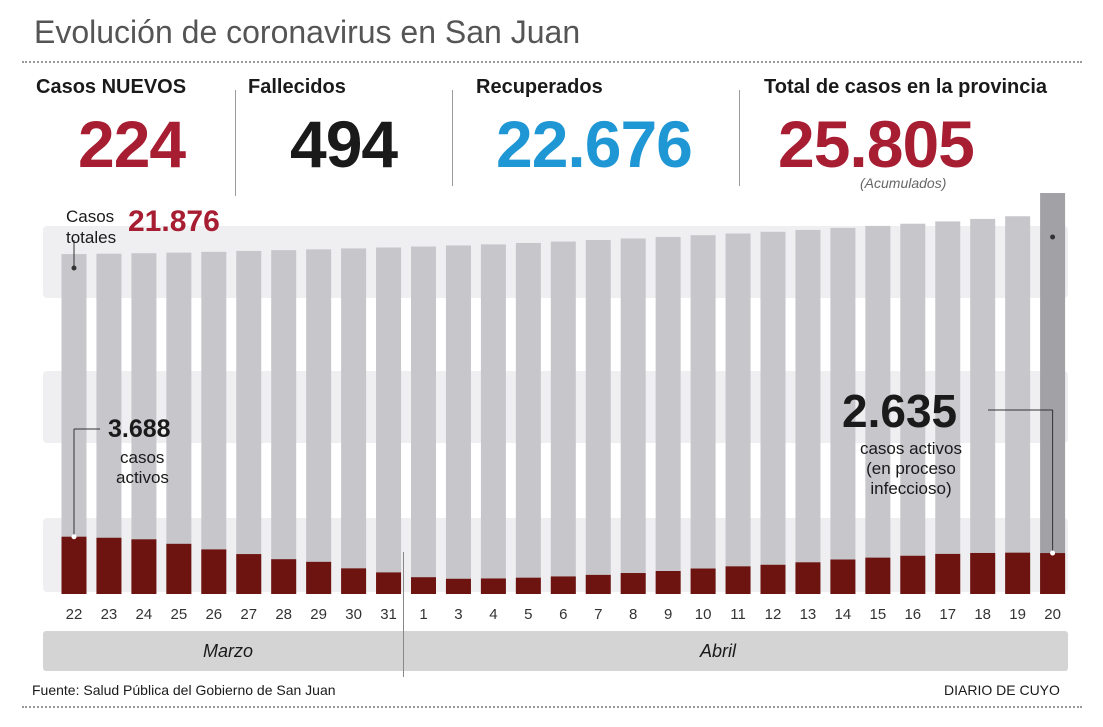 Image resolution: width=1103 pixels, height=727 pixels. Describe the element at coordinates (633, 614) in the screenshot. I see `x-tick-label: 8` at that location.